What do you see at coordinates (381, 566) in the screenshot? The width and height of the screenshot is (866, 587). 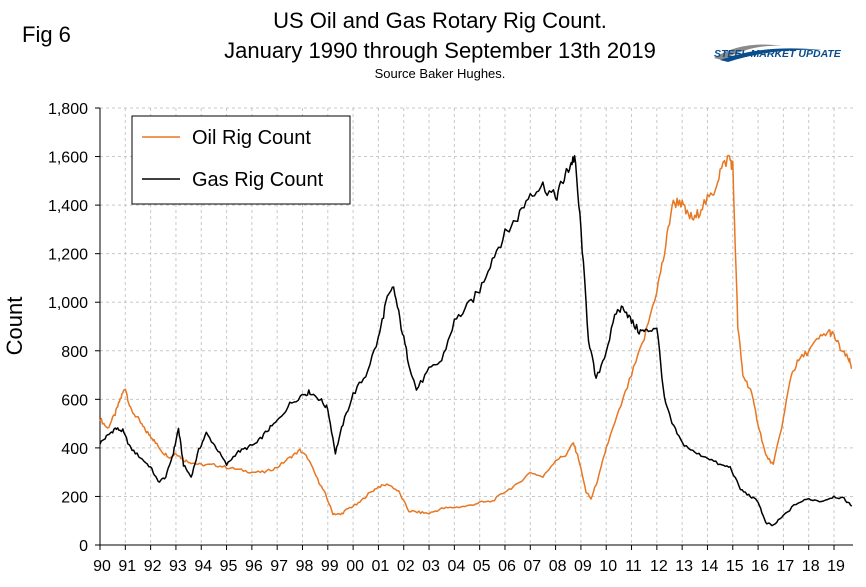 I see `x-tick-label: 01` at bounding box center [381, 566].